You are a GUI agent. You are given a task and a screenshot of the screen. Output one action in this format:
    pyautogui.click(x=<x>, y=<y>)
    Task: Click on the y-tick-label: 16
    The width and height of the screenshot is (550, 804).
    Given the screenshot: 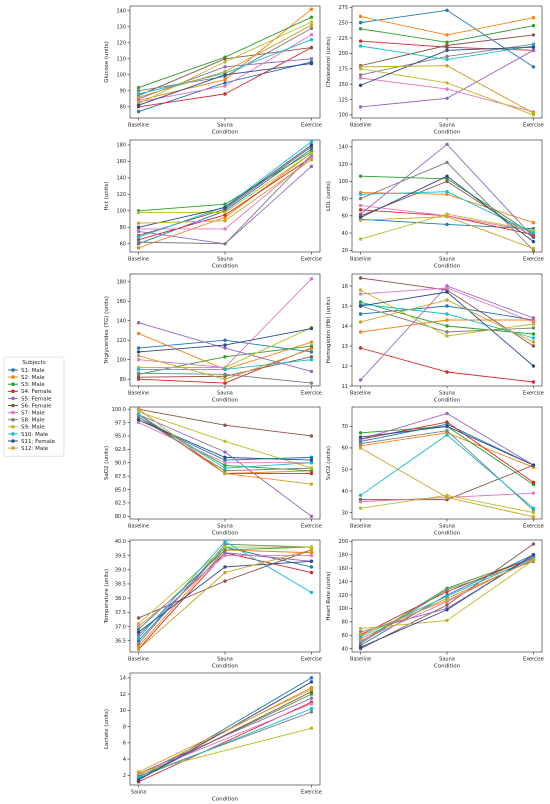 What is the action you would take?
    pyautogui.click(x=345, y=287)
    